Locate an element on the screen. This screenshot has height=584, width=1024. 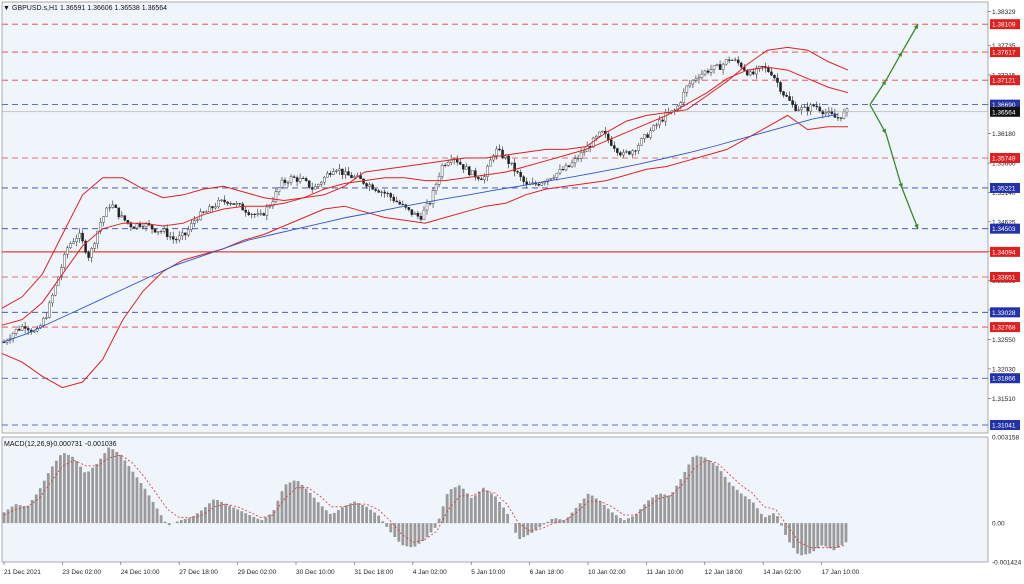
y-tick-label: 1.31510 is located at coordinates (1004, 399).